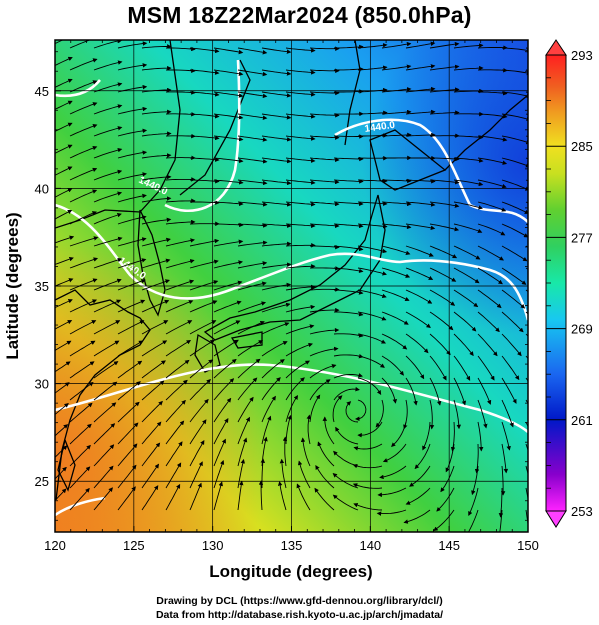 This screenshot has height=625, width=599. What do you see at coordinates (134, 545) in the screenshot?
I see `x-tick-label: 125` at bounding box center [134, 545].